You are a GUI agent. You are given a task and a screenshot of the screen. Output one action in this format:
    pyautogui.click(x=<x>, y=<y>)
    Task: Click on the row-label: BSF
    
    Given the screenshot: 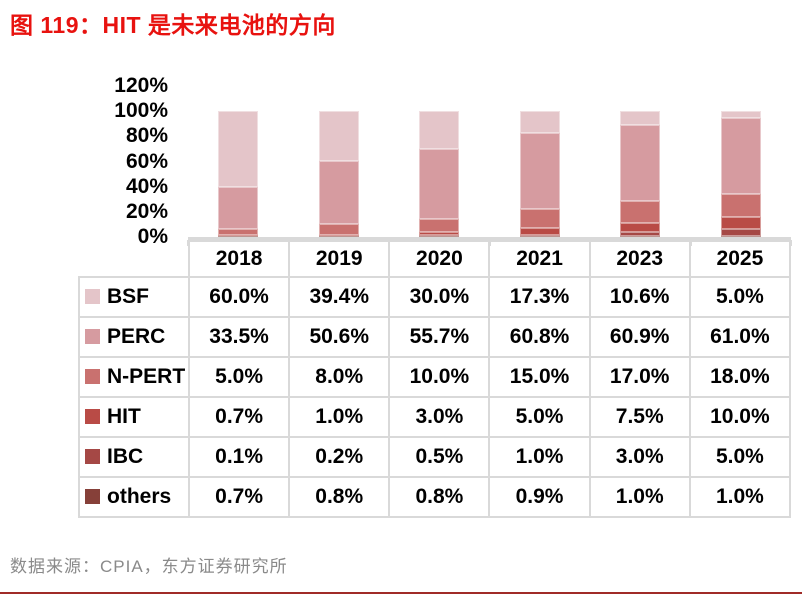 What is the action you would take?
    pyautogui.click(x=128, y=296)
    